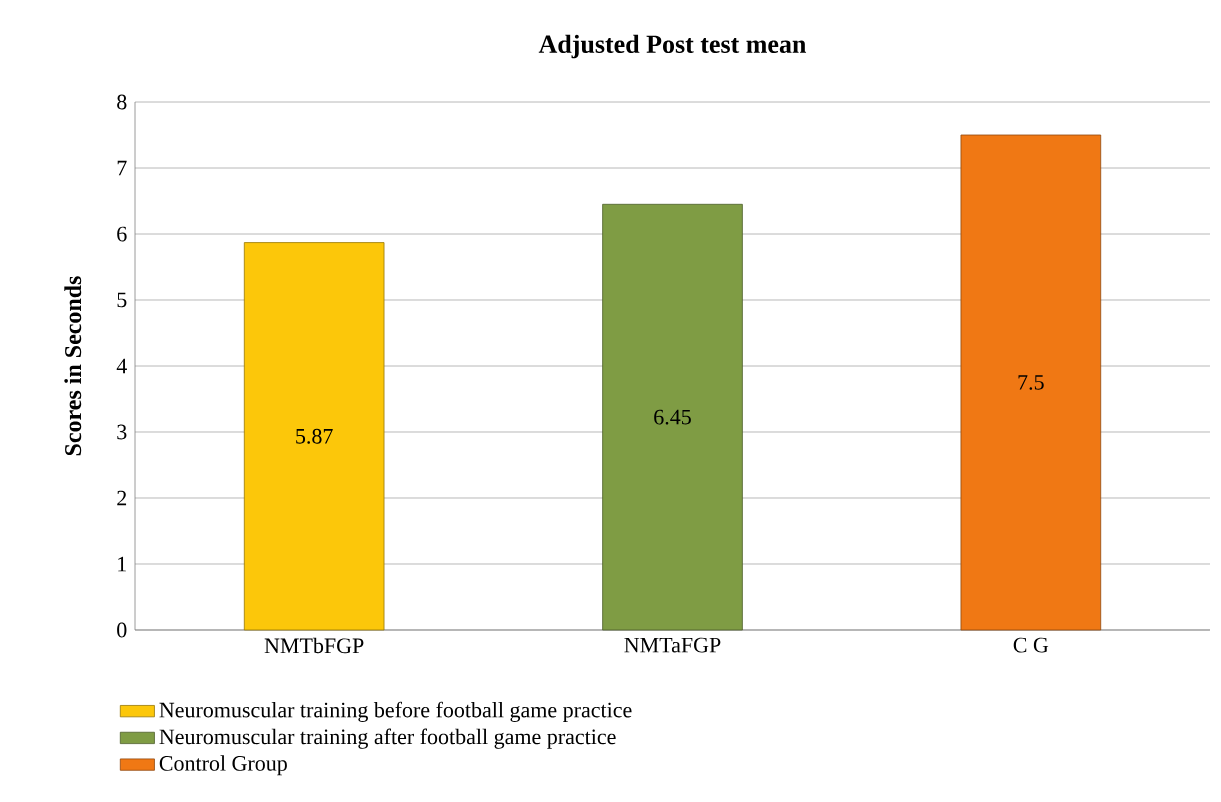  What do you see at coordinates (122, 234) in the screenshot?
I see `y-tick-label: 6` at bounding box center [122, 234].